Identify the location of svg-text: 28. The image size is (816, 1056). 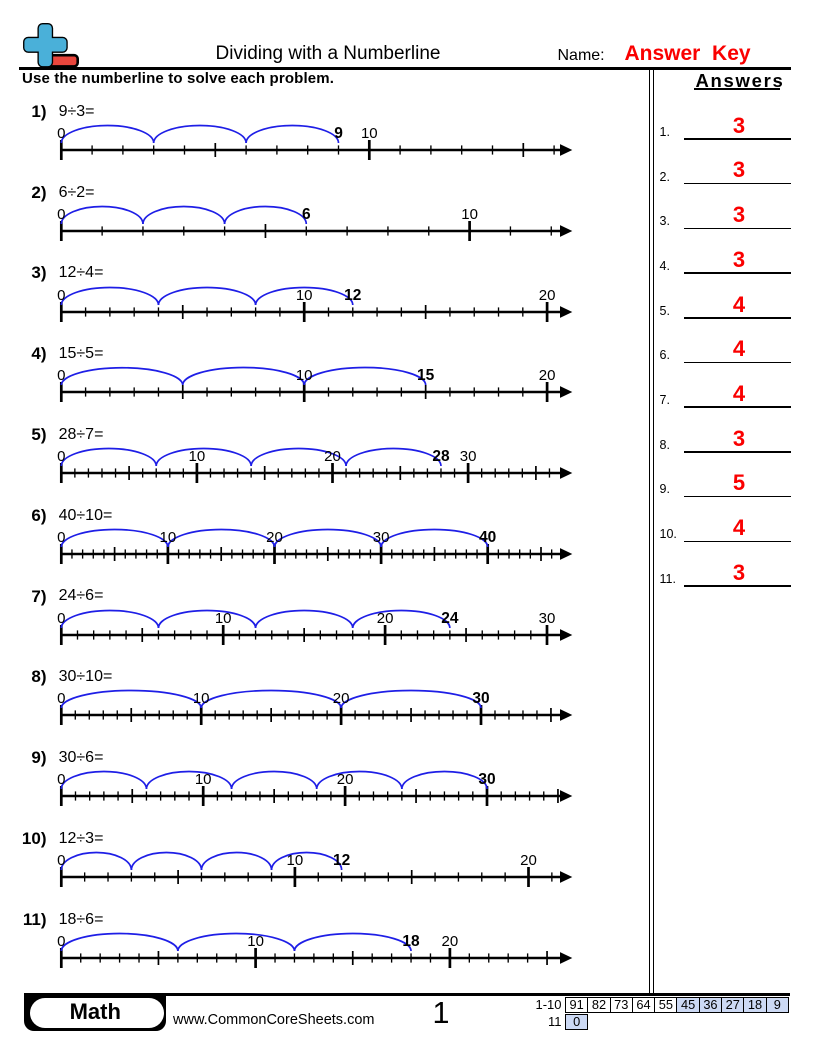
(441, 456).